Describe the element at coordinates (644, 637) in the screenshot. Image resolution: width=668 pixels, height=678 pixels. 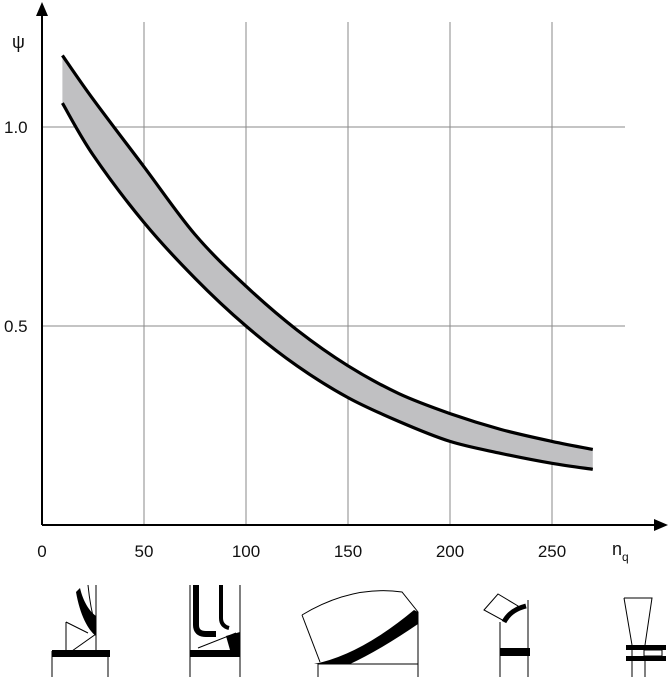
I see `axial-propeller-icon` at that location.